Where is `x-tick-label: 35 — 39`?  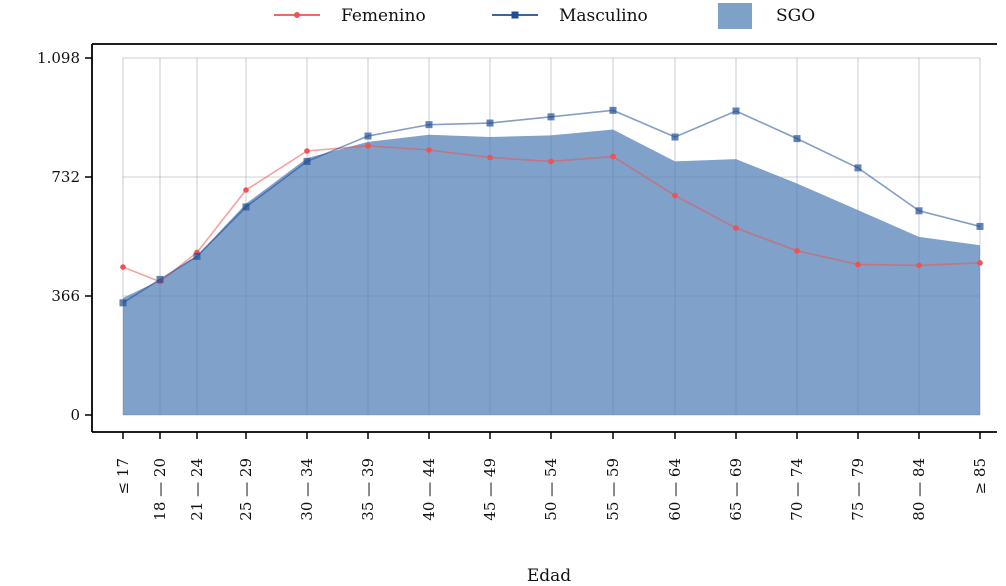
x-tick-label: 35 — 39 is located at coordinates (368, 489).